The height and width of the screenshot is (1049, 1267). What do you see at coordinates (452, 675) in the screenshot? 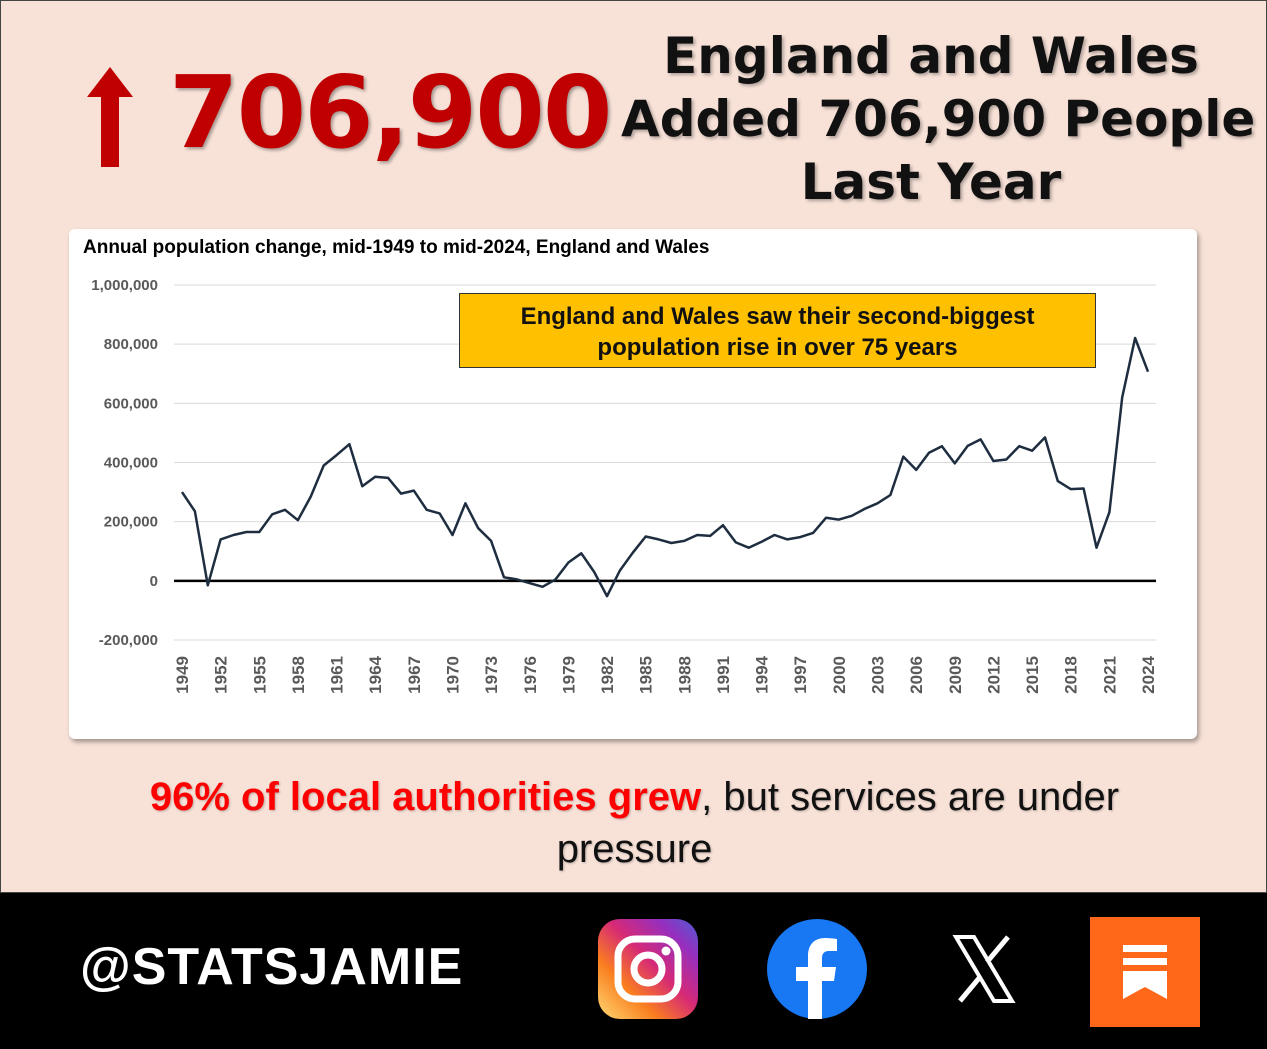
I see `x-tick-label: 1970` at bounding box center [452, 675].